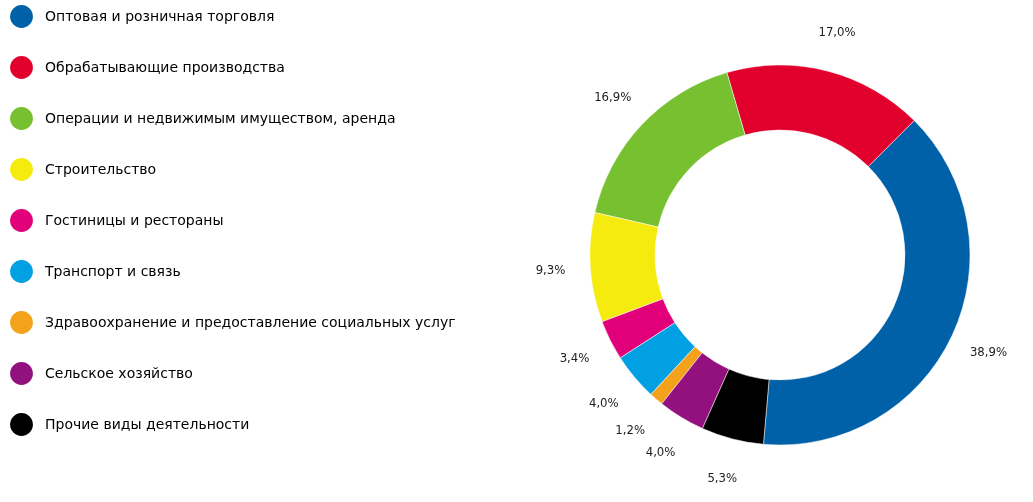 The height and width of the screenshot is (502, 1033). I want to click on data-label: 1,2%, so click(630, 429).